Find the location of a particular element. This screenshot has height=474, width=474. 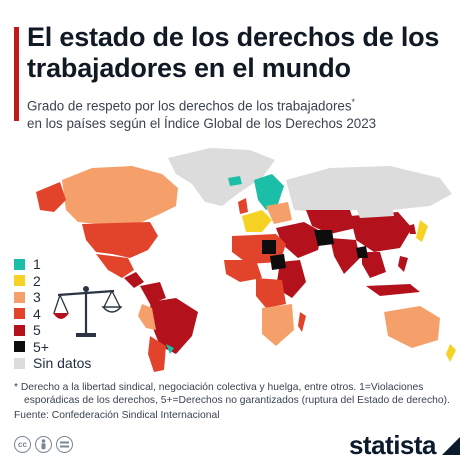

region-mexico is located at coordinates (115, 266).